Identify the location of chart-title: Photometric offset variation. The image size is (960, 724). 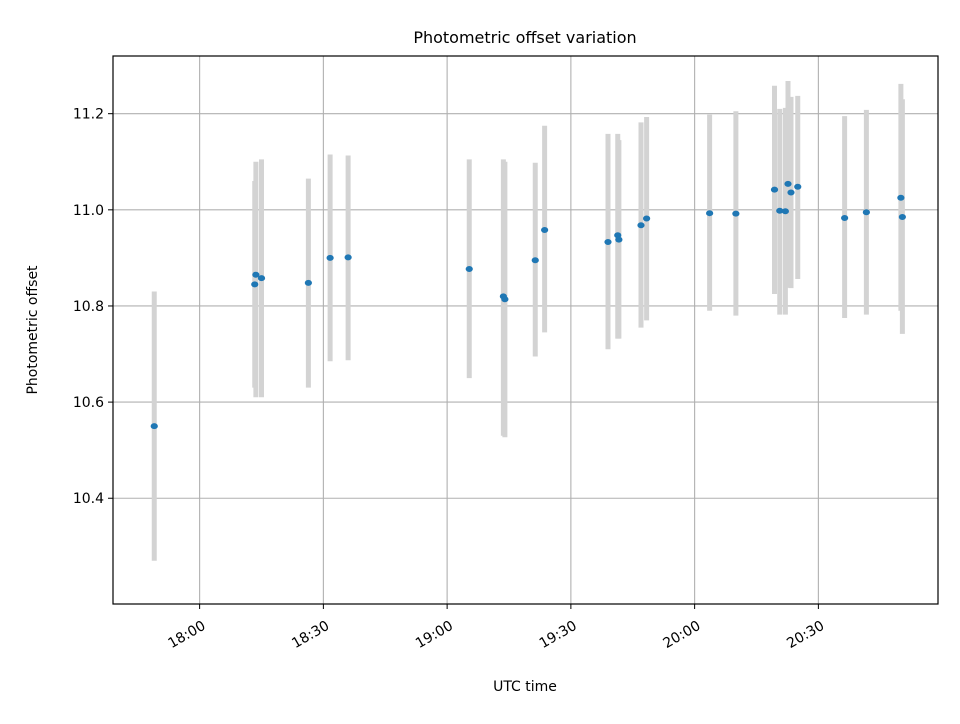
(524, 37).